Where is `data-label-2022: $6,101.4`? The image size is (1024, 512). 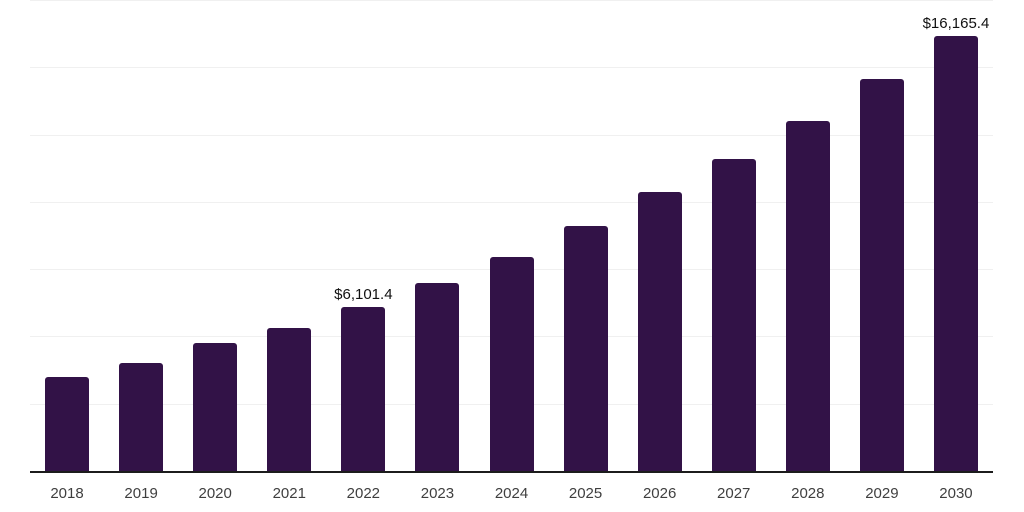
data-label-2022: $6,101.4 is located at coordinates (363, 294).